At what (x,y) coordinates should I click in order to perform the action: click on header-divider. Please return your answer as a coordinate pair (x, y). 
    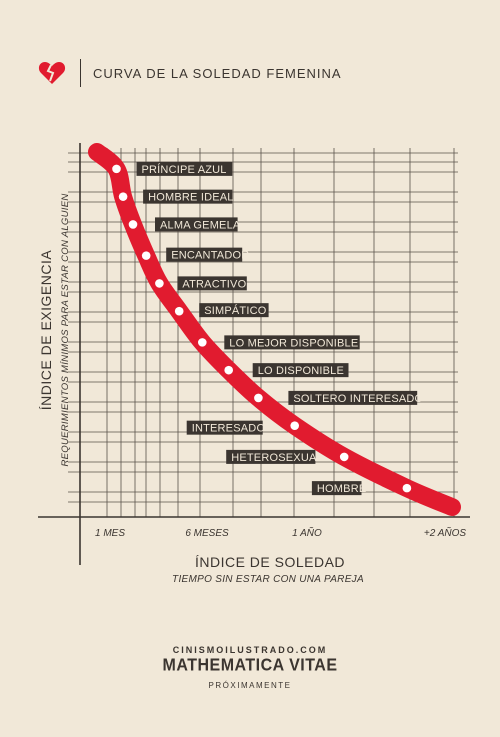
    Looking at the image, I should click on (80, 73).